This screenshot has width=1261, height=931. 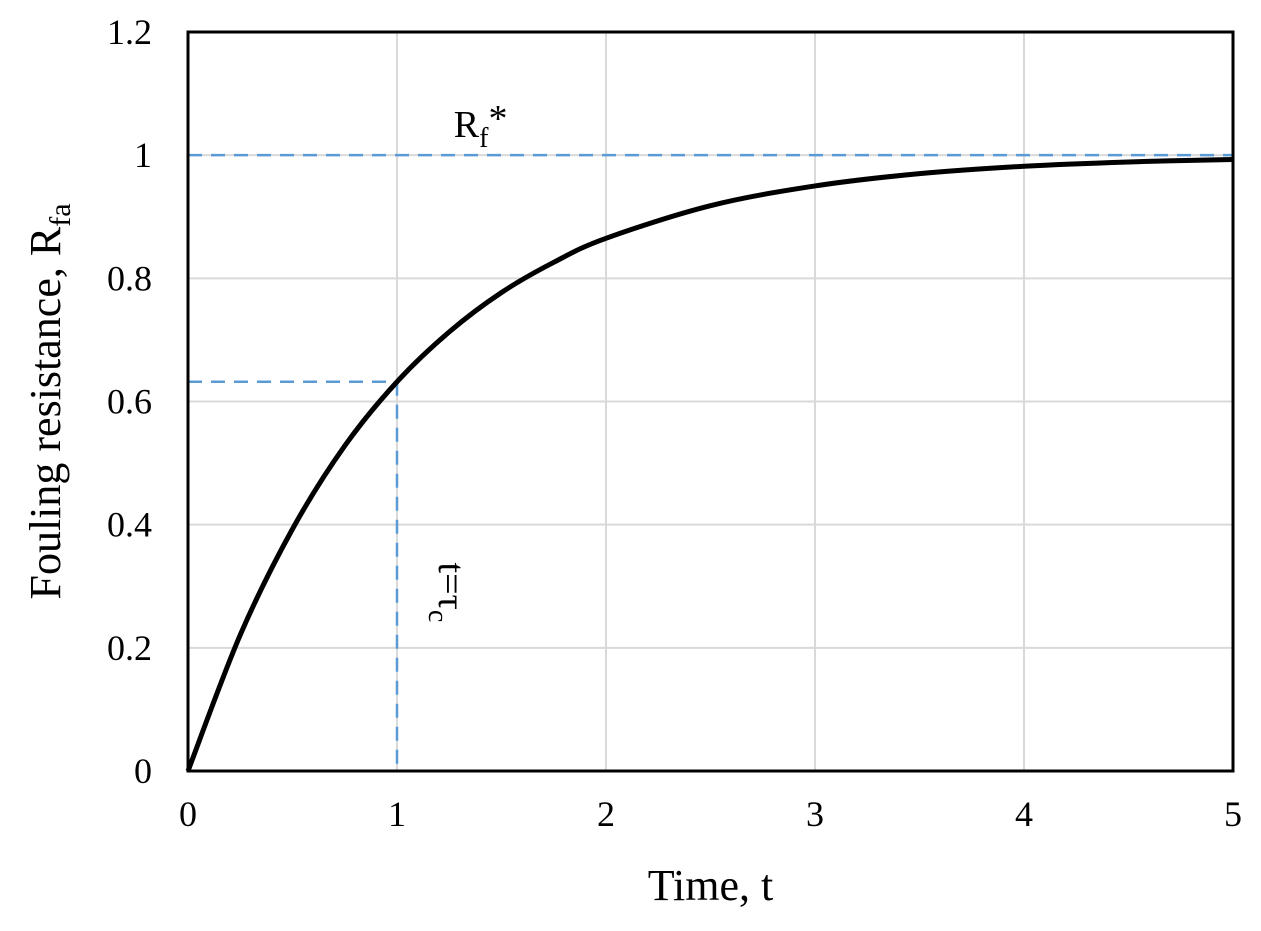 What do you see at coordinates (60, 214) in the screenshot?
I see `y-axis-title-subscript: fa` at bounding box center [60, 214].